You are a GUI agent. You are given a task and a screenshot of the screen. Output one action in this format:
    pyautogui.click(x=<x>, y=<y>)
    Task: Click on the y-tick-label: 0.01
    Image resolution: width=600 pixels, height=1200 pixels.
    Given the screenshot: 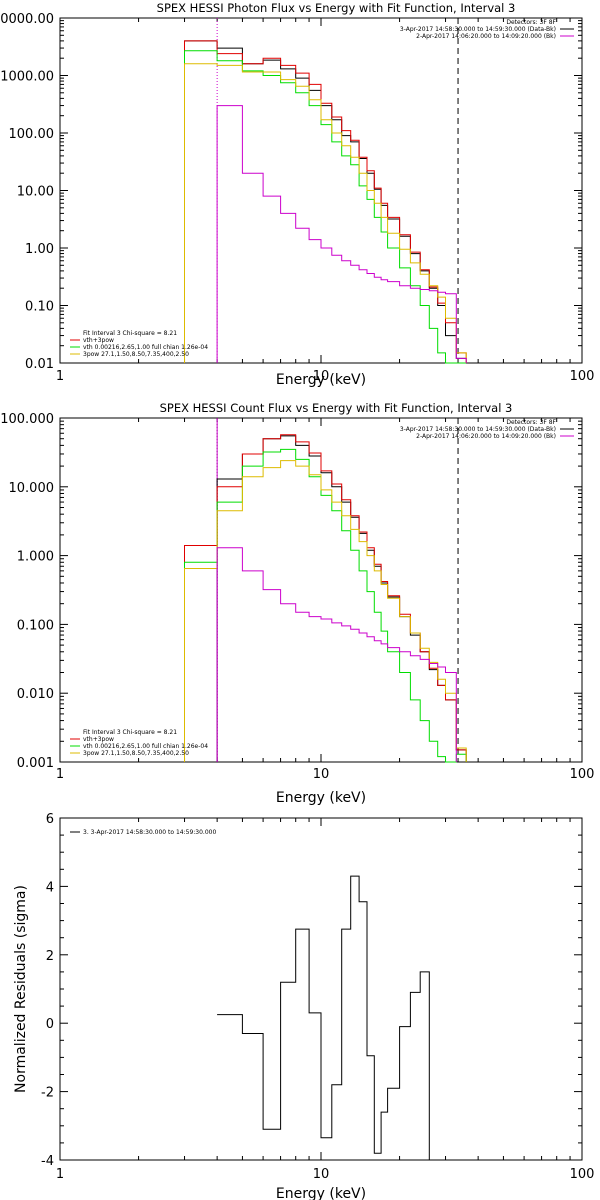 What is the action you would take?
    pyautogui.click(x=39, y=364)
    